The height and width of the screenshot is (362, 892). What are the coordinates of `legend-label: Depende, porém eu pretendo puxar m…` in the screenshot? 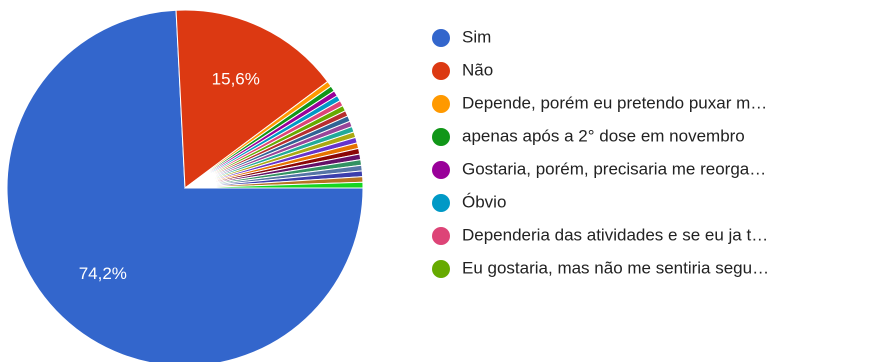 It's located at (614, 102).